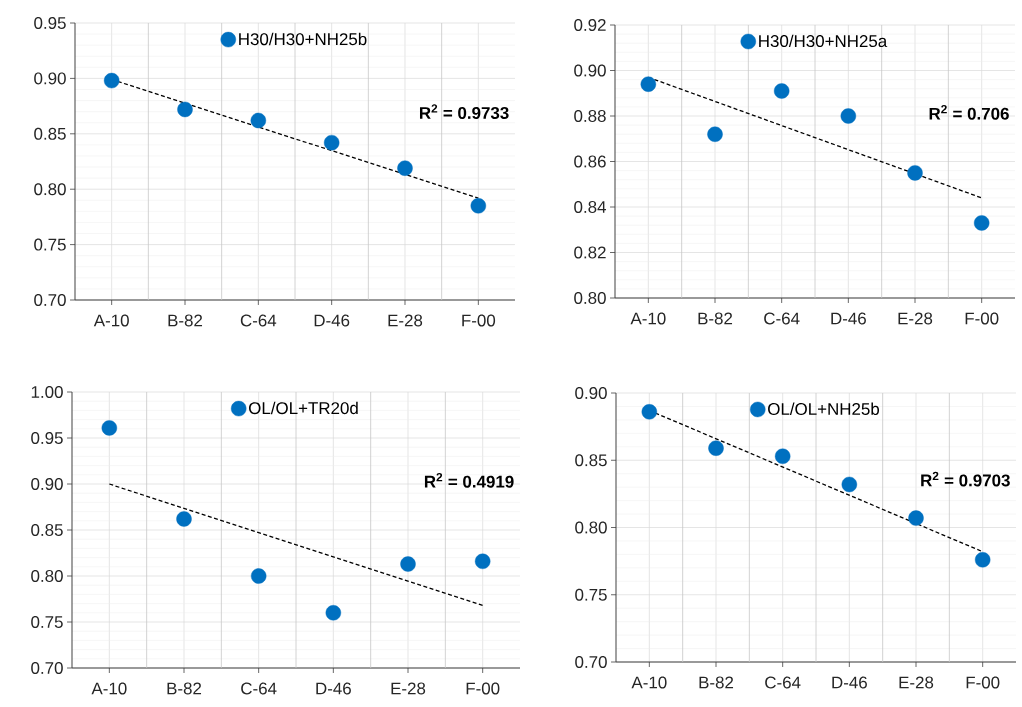 The height and width of the screenshot is (707, 1022). I want to click on y-tick-label: 0.84, so click(590, 207).